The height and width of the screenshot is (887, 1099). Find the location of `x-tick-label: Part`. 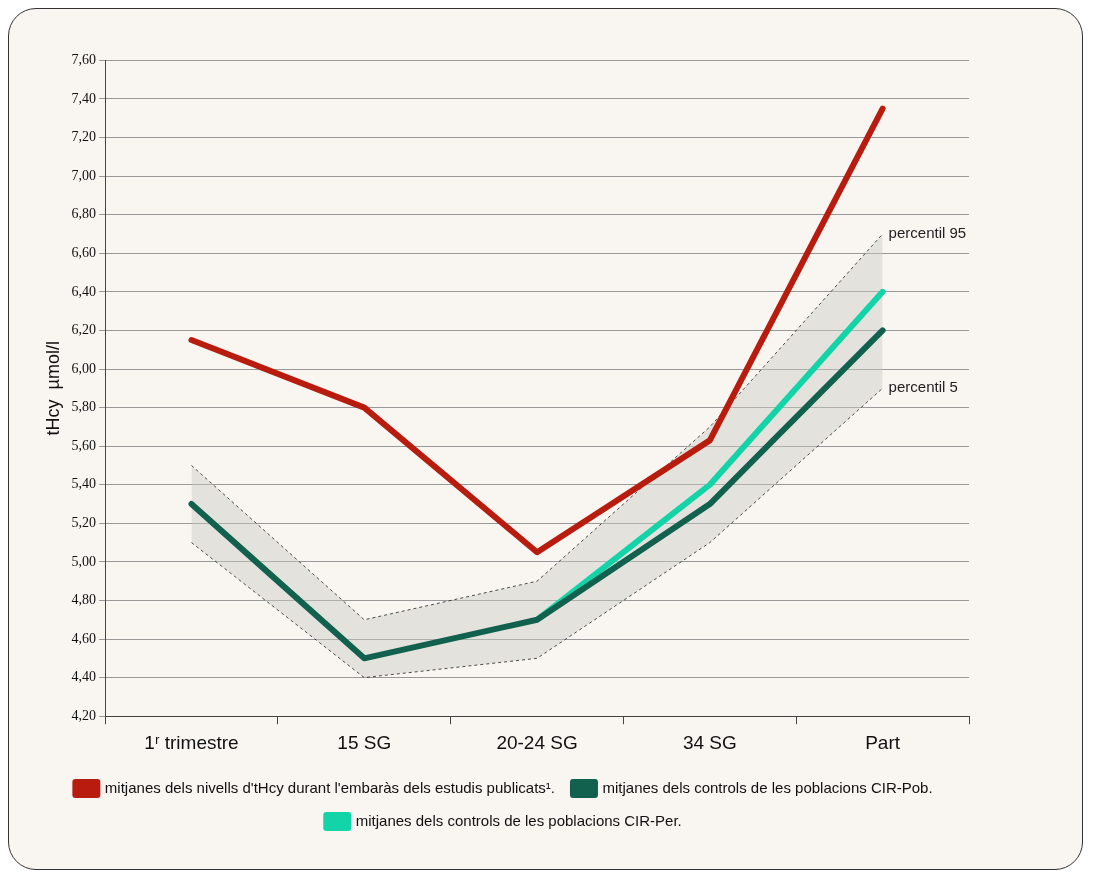

x-tick-label: Part is located at coordinates (883, 742).